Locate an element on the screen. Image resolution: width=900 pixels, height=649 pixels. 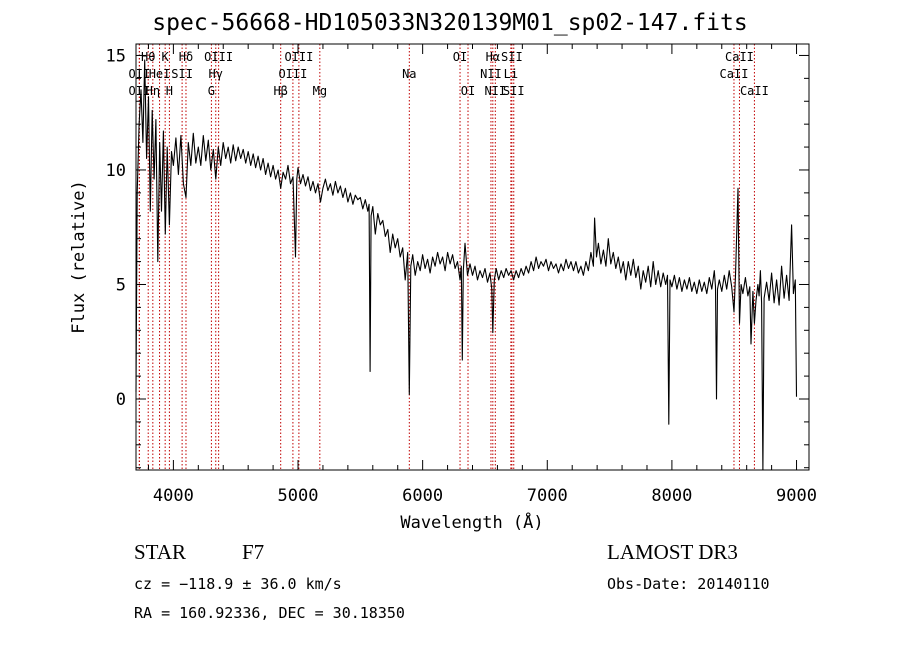
line-marker-label: OII is located at coordinates (140, 74).